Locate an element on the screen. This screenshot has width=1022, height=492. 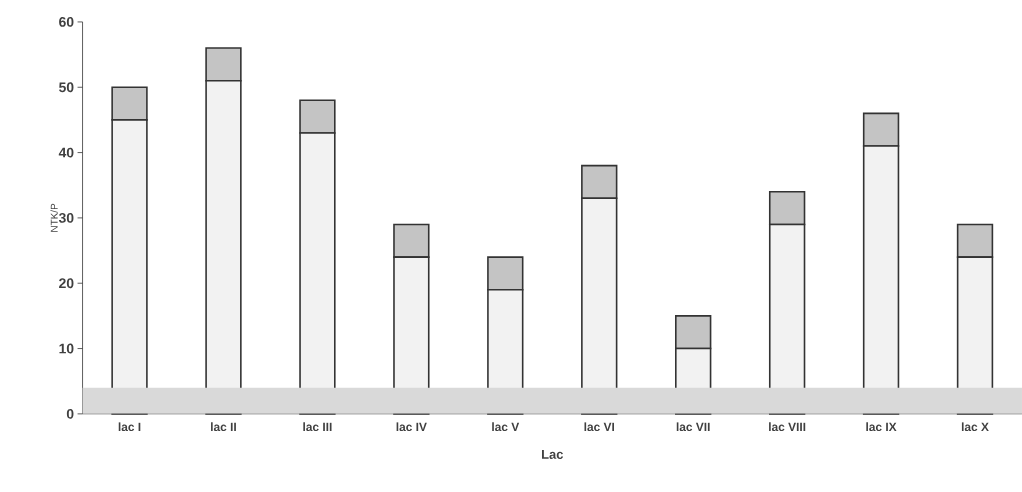
x-tick-label: lac II is located at coordinates (223, 427).